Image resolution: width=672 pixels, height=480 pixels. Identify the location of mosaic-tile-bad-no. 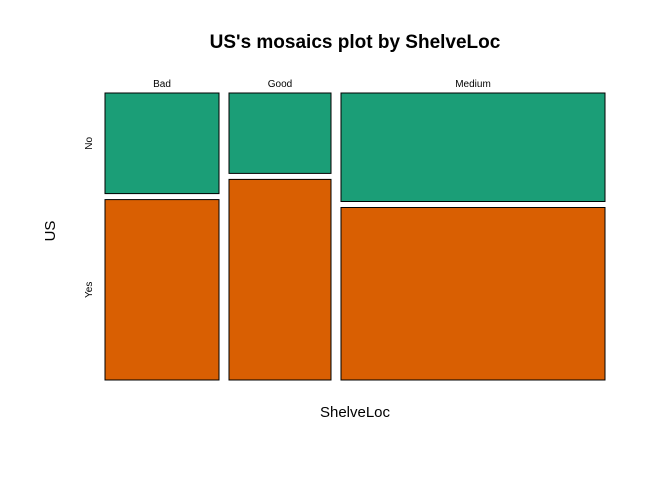
(162, 143).